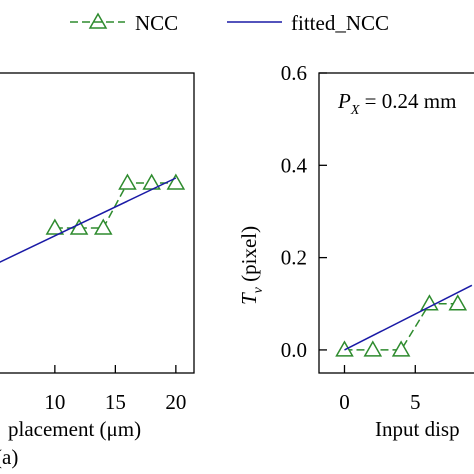  What do you see at coordinates (54, 402) in the screenshot?
I see `left-x-tick-label: 10` at bounding box center [54, 402].